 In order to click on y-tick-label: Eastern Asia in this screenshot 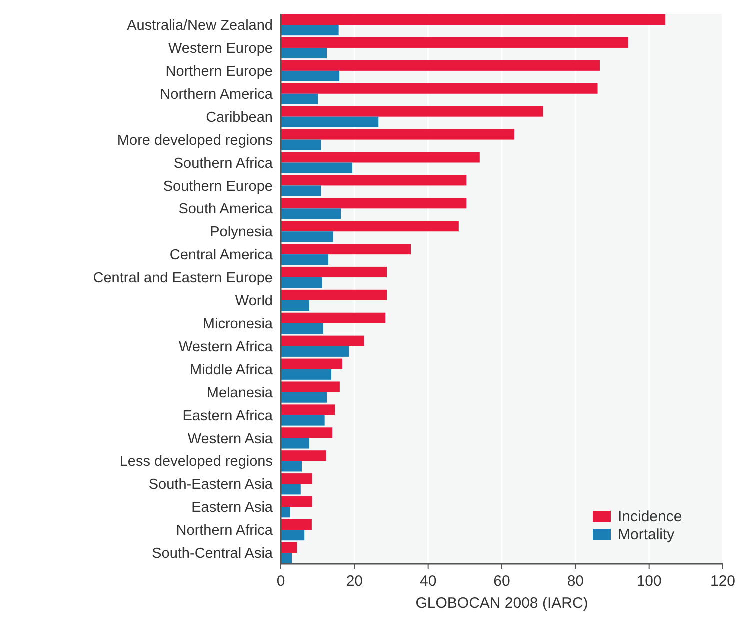, I will do `click(233, 508)`.